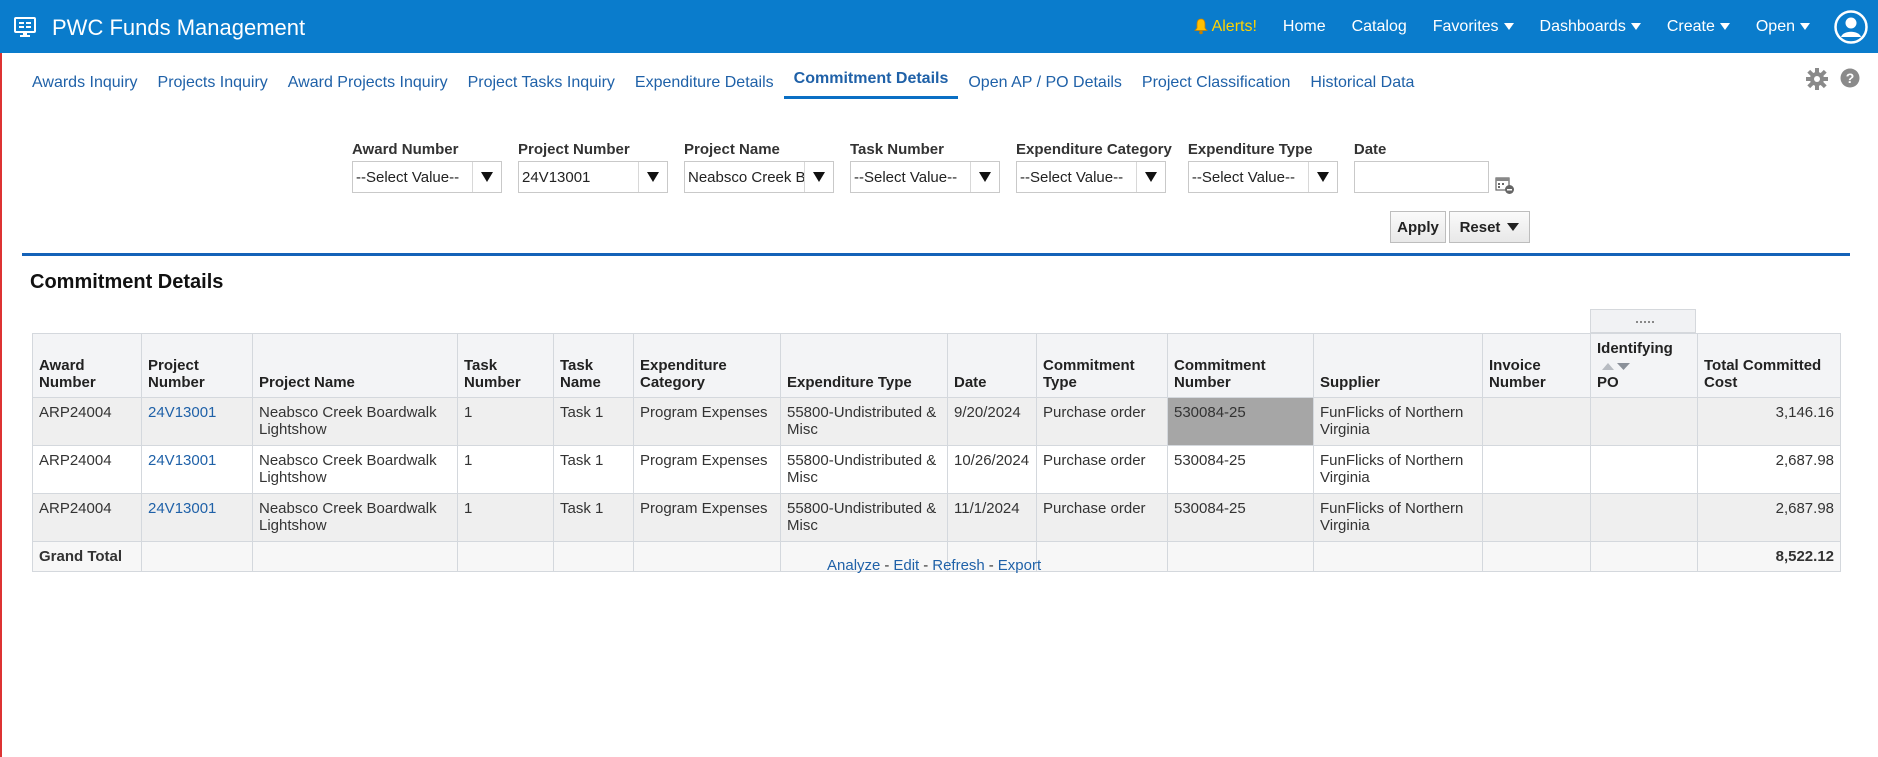 Image resolution: width=1878 pixels, height=757 pixels. Describe the element at coordinates (1817, 79) in the screenshot. I see `gear-icon` at that location.